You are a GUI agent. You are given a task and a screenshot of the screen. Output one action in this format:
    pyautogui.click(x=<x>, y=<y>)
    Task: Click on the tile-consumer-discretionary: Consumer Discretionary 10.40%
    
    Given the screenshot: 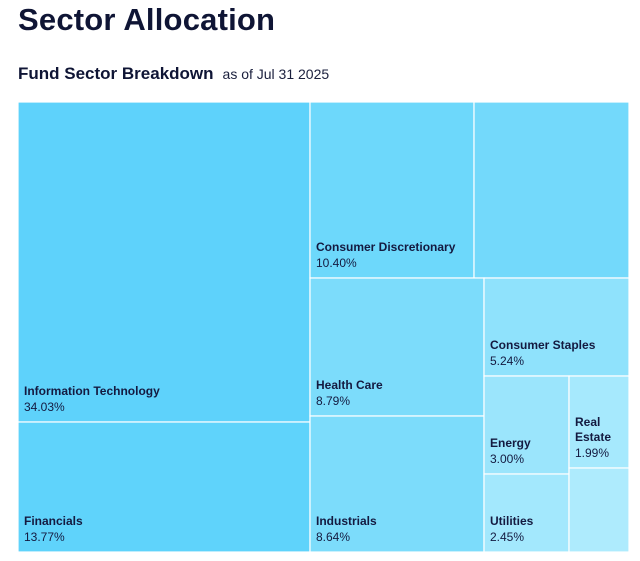 What is the action you would take?
    pyautogui.click(x=392, y=190)
    